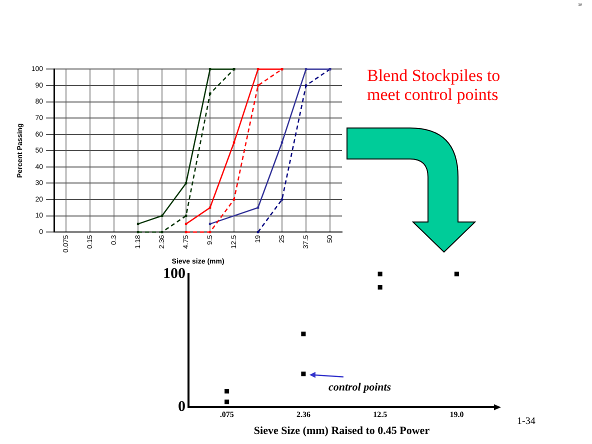 The width and height of the screenshot is (592, 444). I want to click on line-series, so click(294, 151).